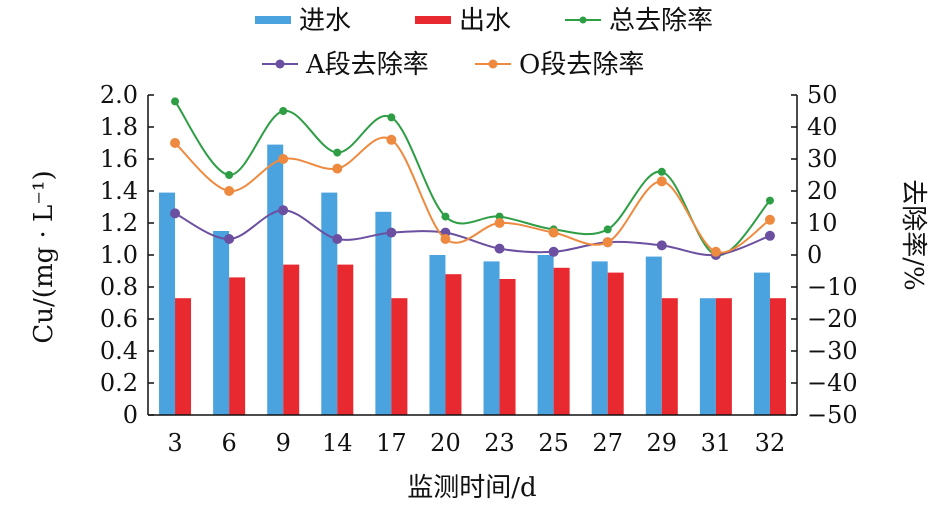 The height and width of the screenshot is (512, 945). What do you see at coordinates (493, 64) in the screenshot?
I see `legend-o-stage-removal-marker` at bounding box center [493, 64].